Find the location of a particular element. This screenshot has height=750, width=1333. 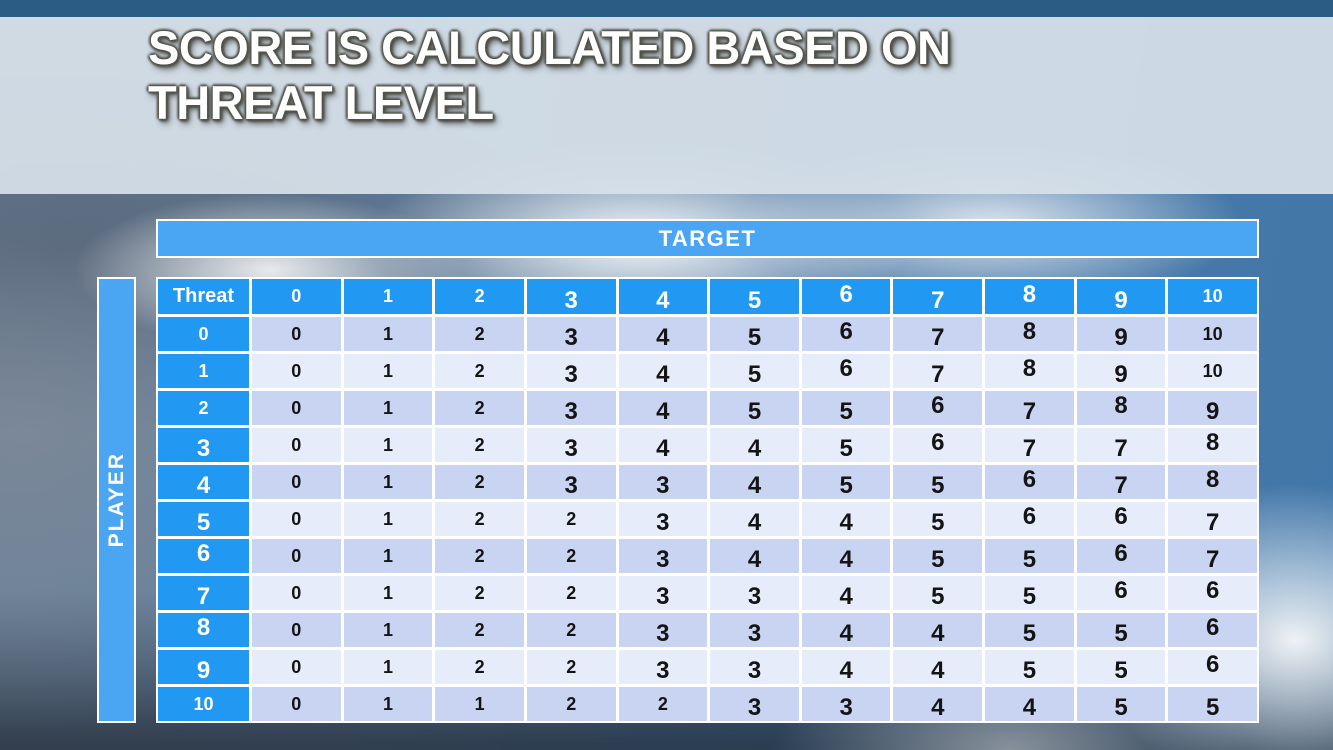

score-cell: 9 is located at coordinates (1121, 374).